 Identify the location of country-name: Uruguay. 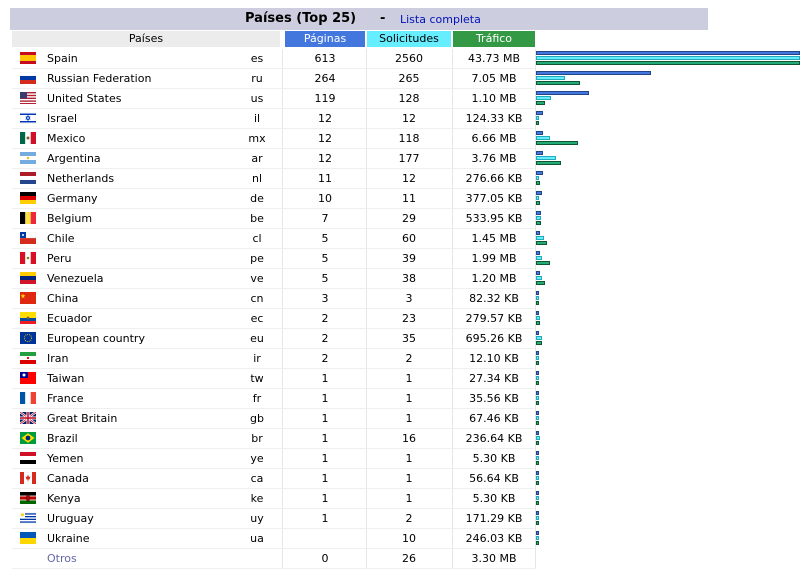
(70, 518).